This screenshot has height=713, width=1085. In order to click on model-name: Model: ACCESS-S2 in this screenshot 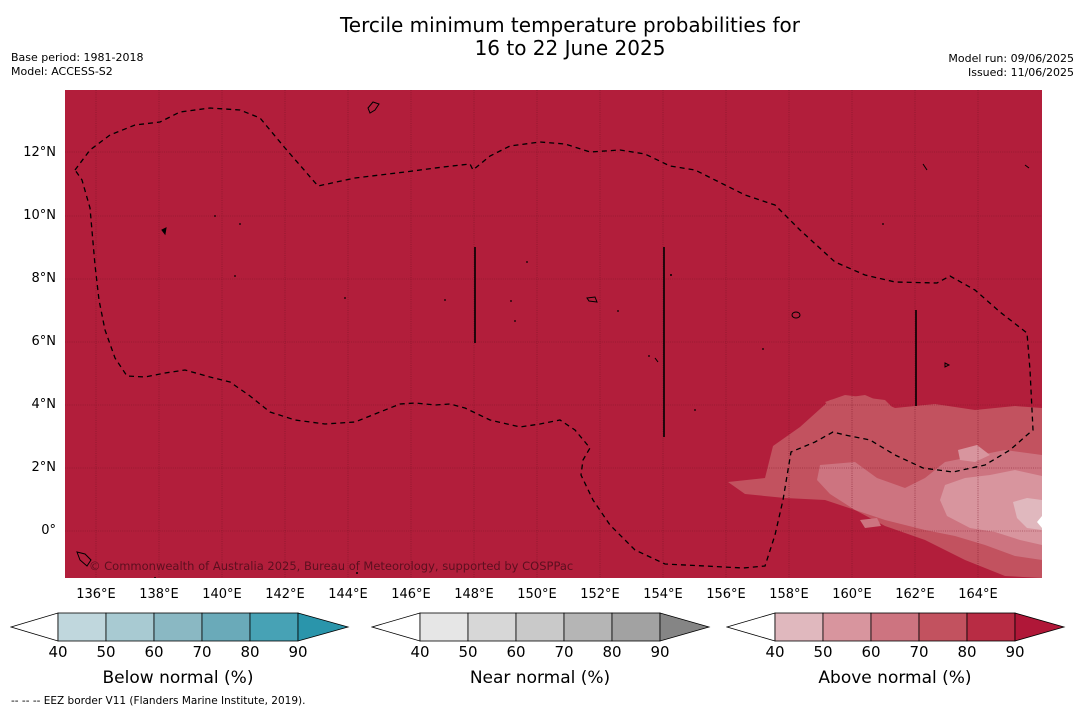, I will do `click(62, 71)`.